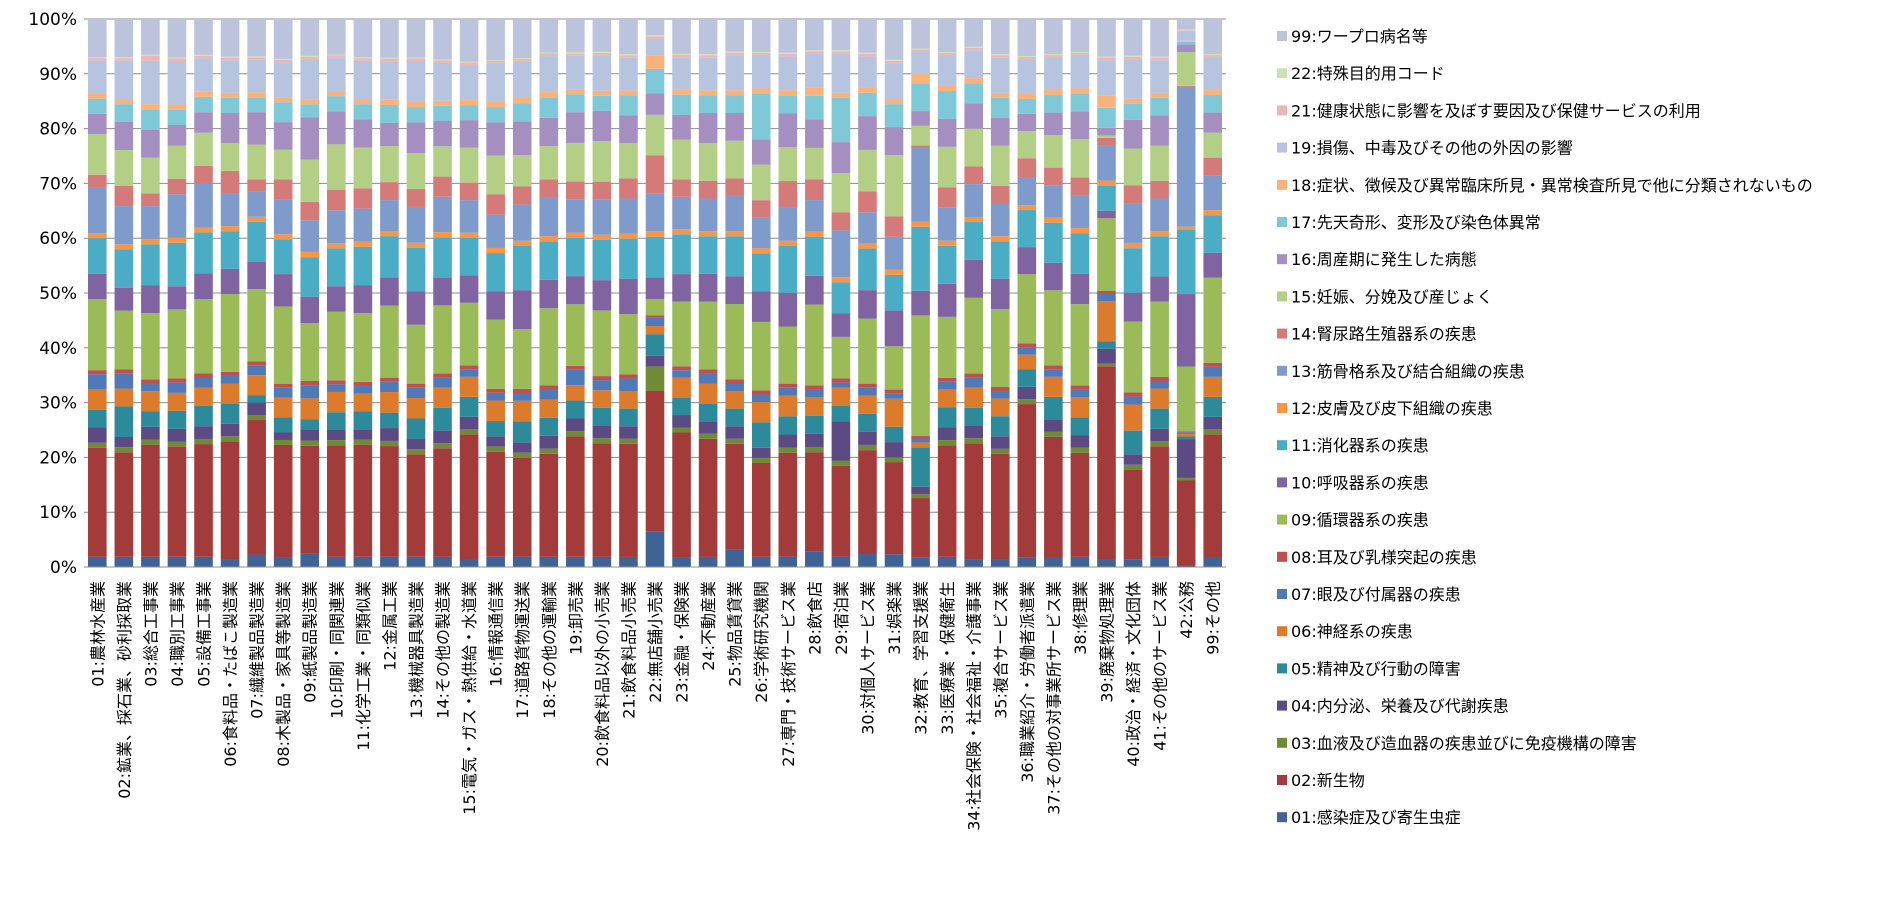  I want to click on category-label: 28:飲食店, so click(814, 618).